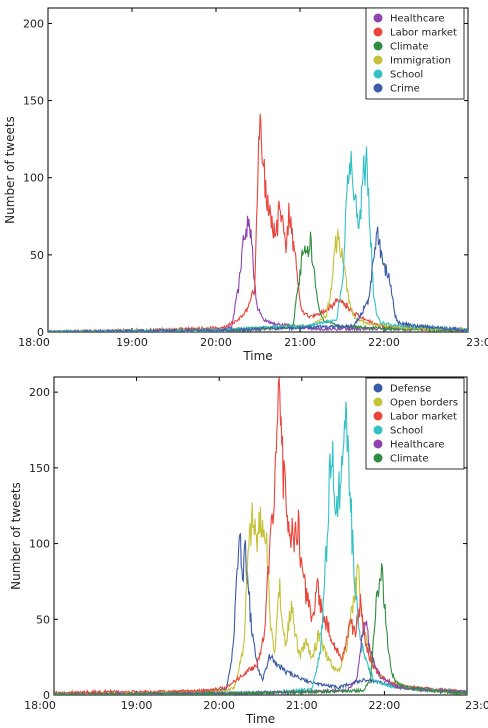  What do you see at coordinates (420, 61) in the screenshot?
I see `legend-label: Immigration` at bounding box center [420, 61].